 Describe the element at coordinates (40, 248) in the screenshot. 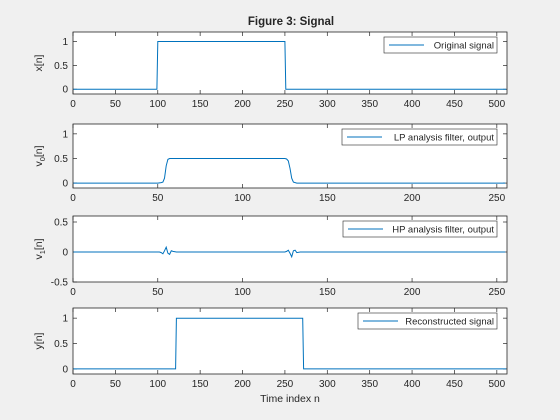

I see `y-axis-label: v1[n]` at that location.